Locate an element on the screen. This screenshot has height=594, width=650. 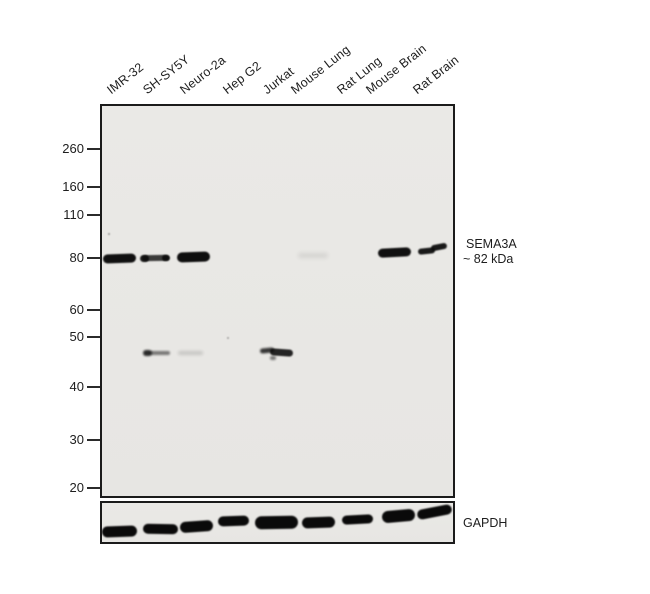
wb-band-mouse-brain is located at coordinates (394, 252).